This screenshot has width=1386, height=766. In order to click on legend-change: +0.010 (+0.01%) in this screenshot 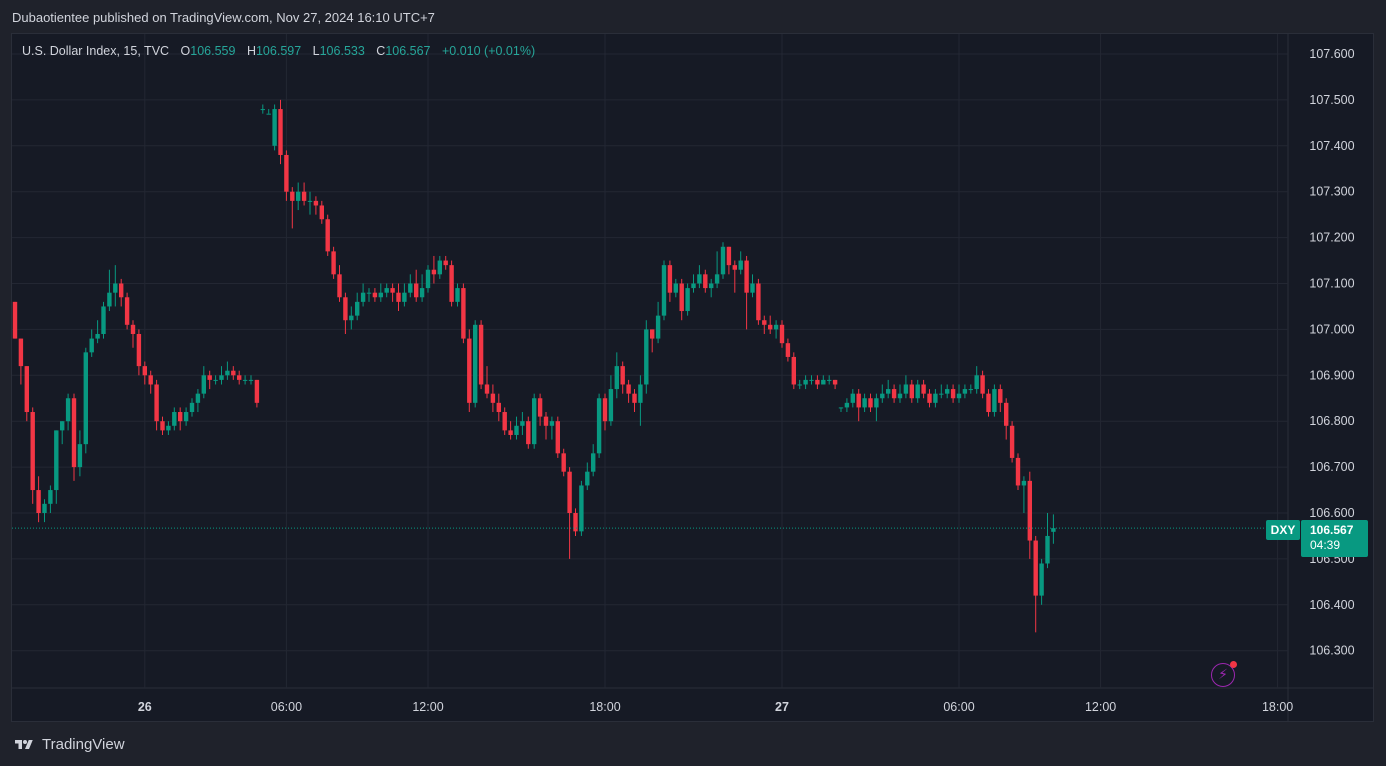, I will do `click(488, 51)`.